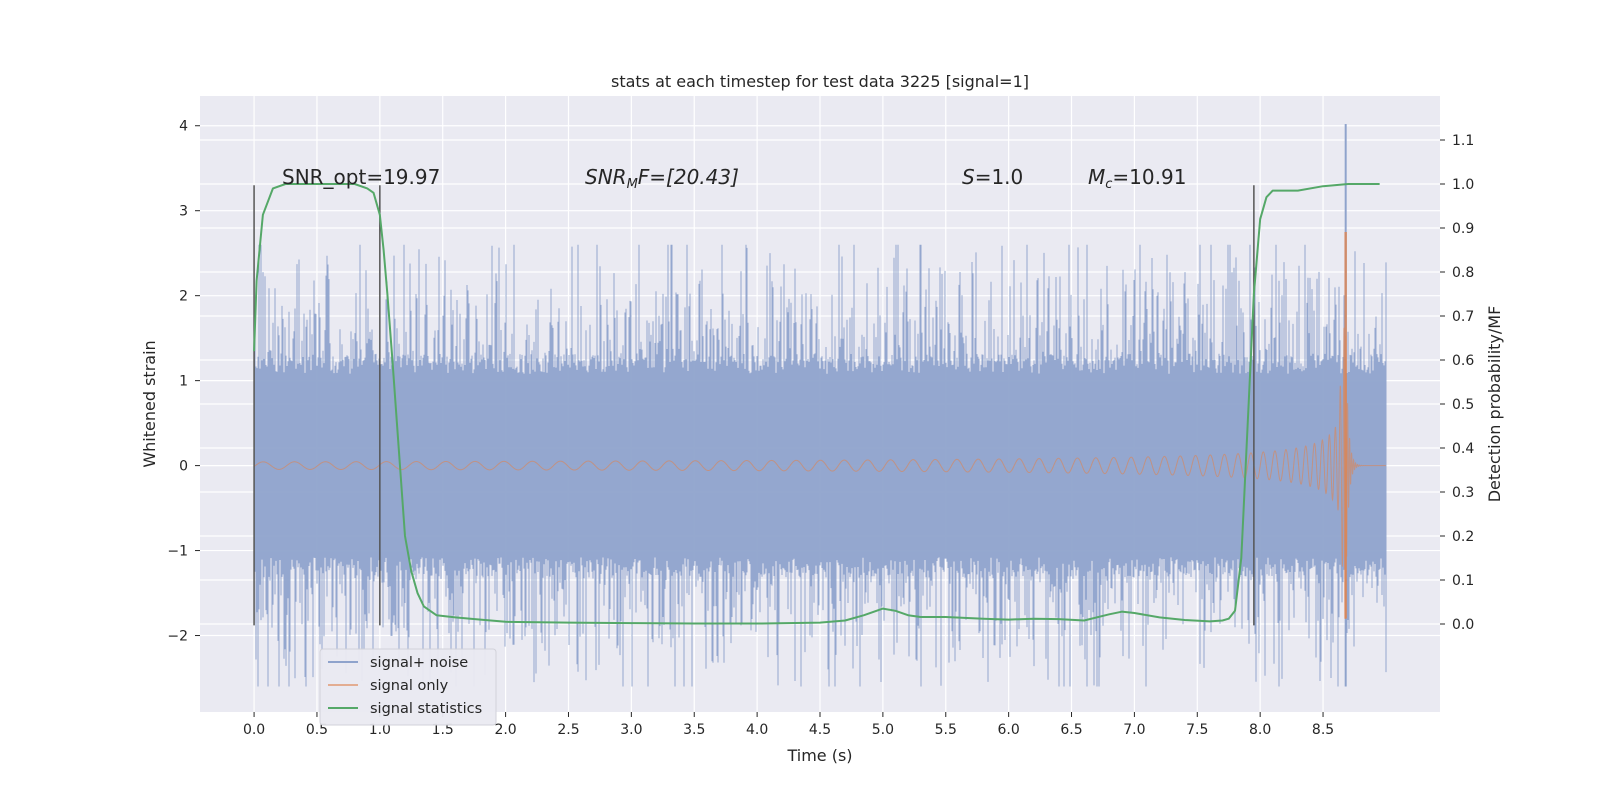  What do you see at coordinates (820, 730) in the screenshot?
I see `x-tick-label: 4.5` at bounding box center [820, 730].